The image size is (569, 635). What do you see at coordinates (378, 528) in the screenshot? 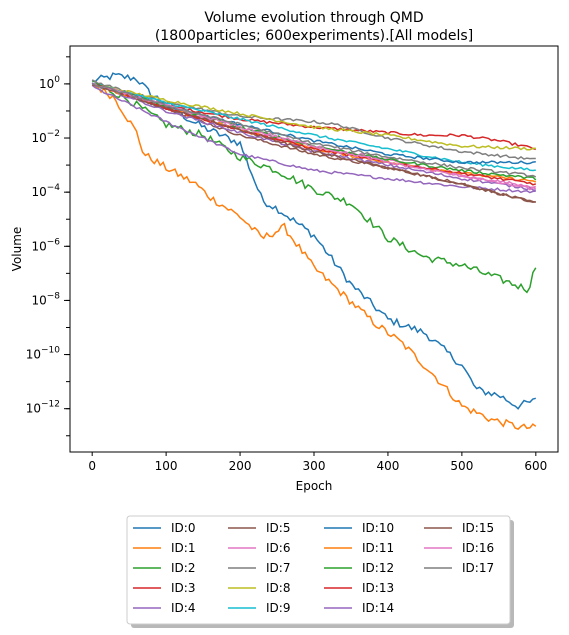
I see `legend-label: ID:10` at bounding box center [378, 528].